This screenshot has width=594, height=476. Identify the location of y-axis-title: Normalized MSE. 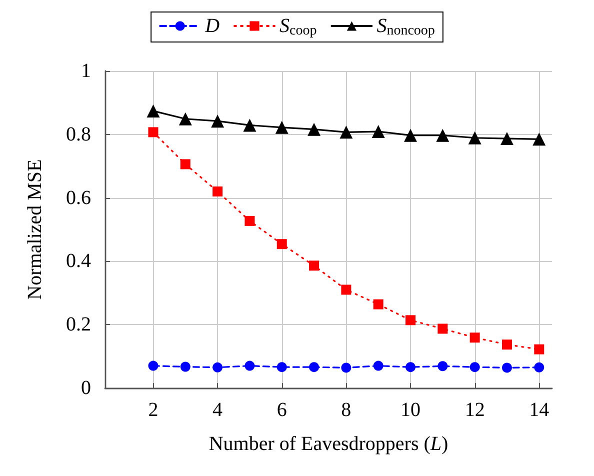
(35, 229).